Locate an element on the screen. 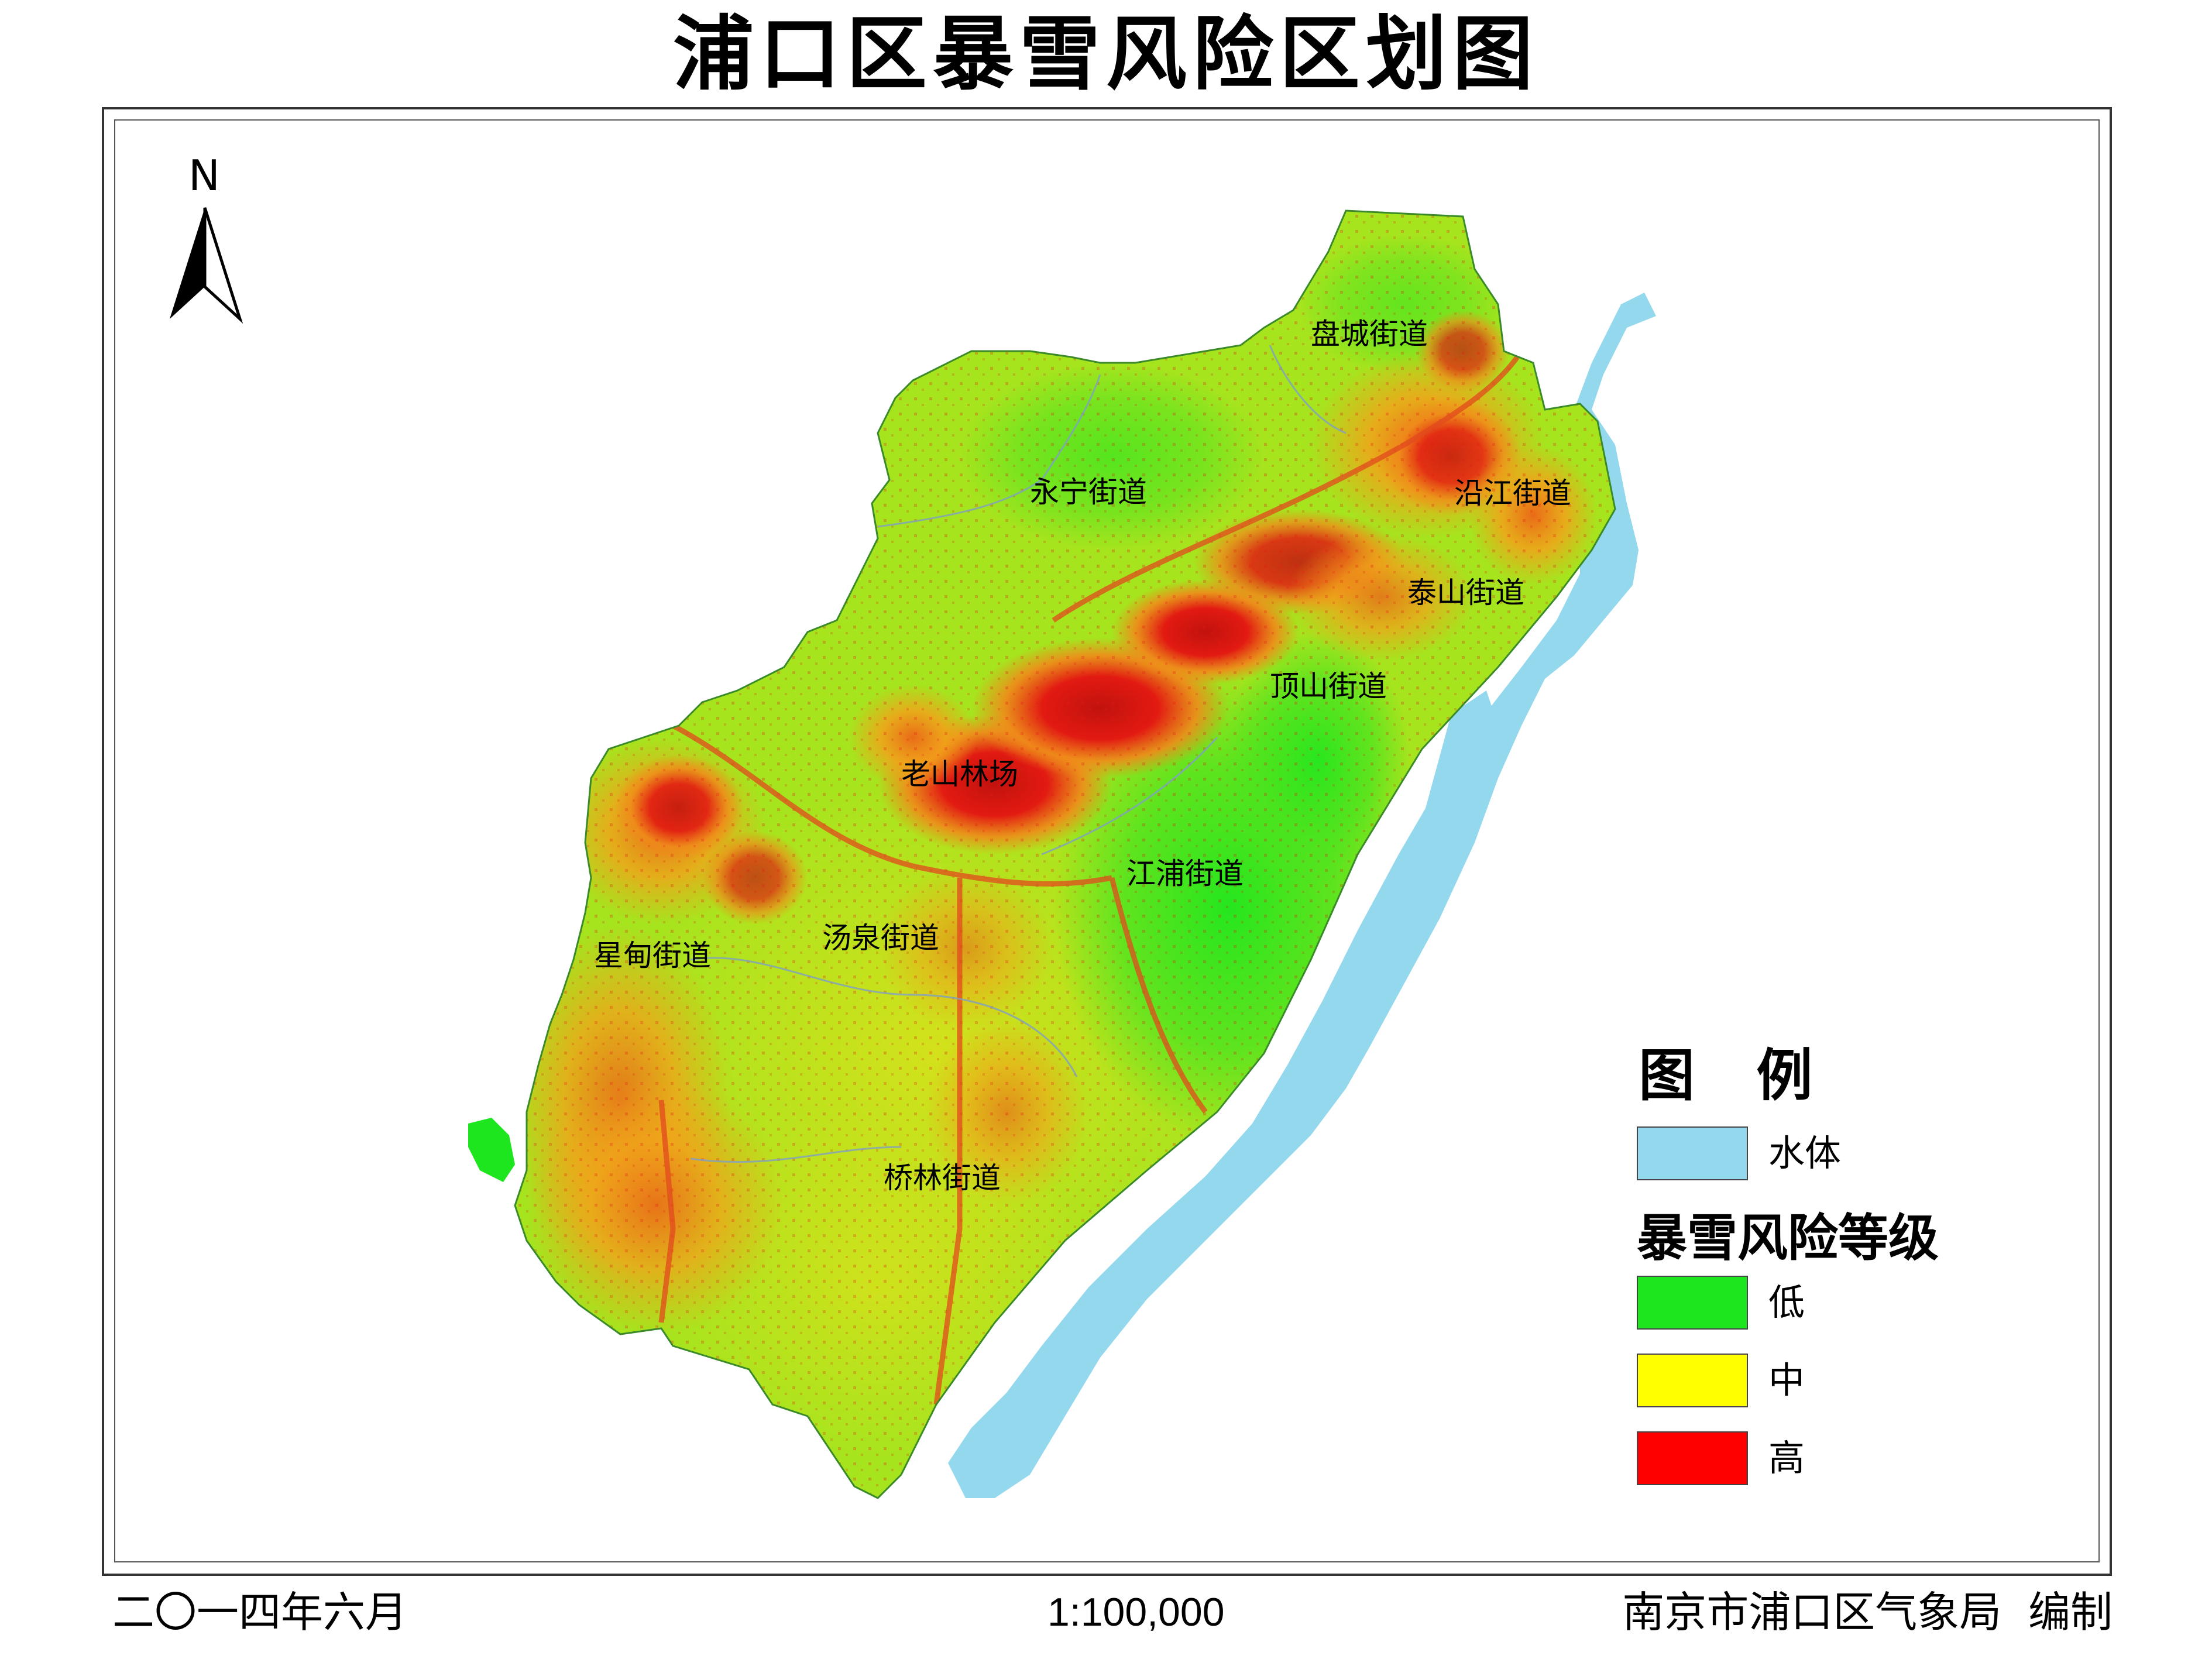 This screenshot has height=1659, width=2212. district-boundaries is located at coordinates (1018, 754).